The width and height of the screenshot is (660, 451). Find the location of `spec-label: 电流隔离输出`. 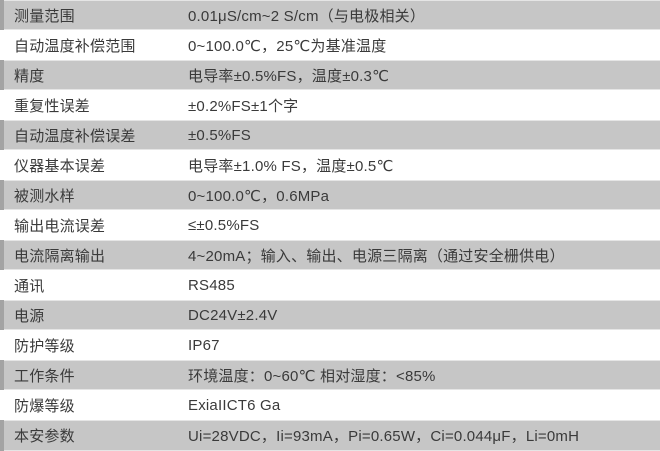

spec-label: 电流隔离输出 is located at coordinates (60, 256).